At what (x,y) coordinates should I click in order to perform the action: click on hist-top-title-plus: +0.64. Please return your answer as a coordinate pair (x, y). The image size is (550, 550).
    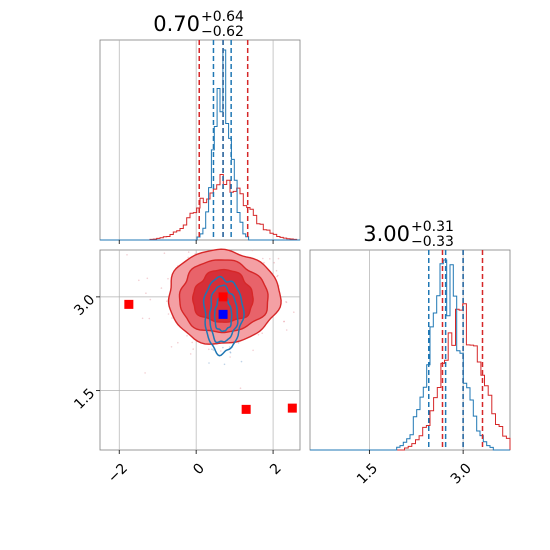
    Looking at the image, I should click on (222, 17).